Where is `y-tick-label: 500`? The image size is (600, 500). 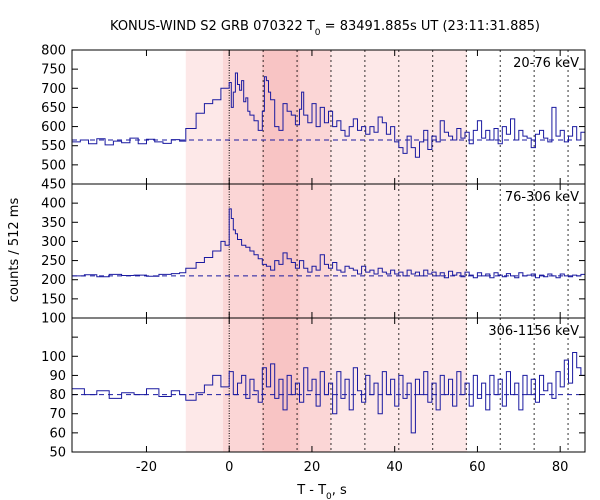
y-tick-label: 500 is located at coordinates (53, 165).